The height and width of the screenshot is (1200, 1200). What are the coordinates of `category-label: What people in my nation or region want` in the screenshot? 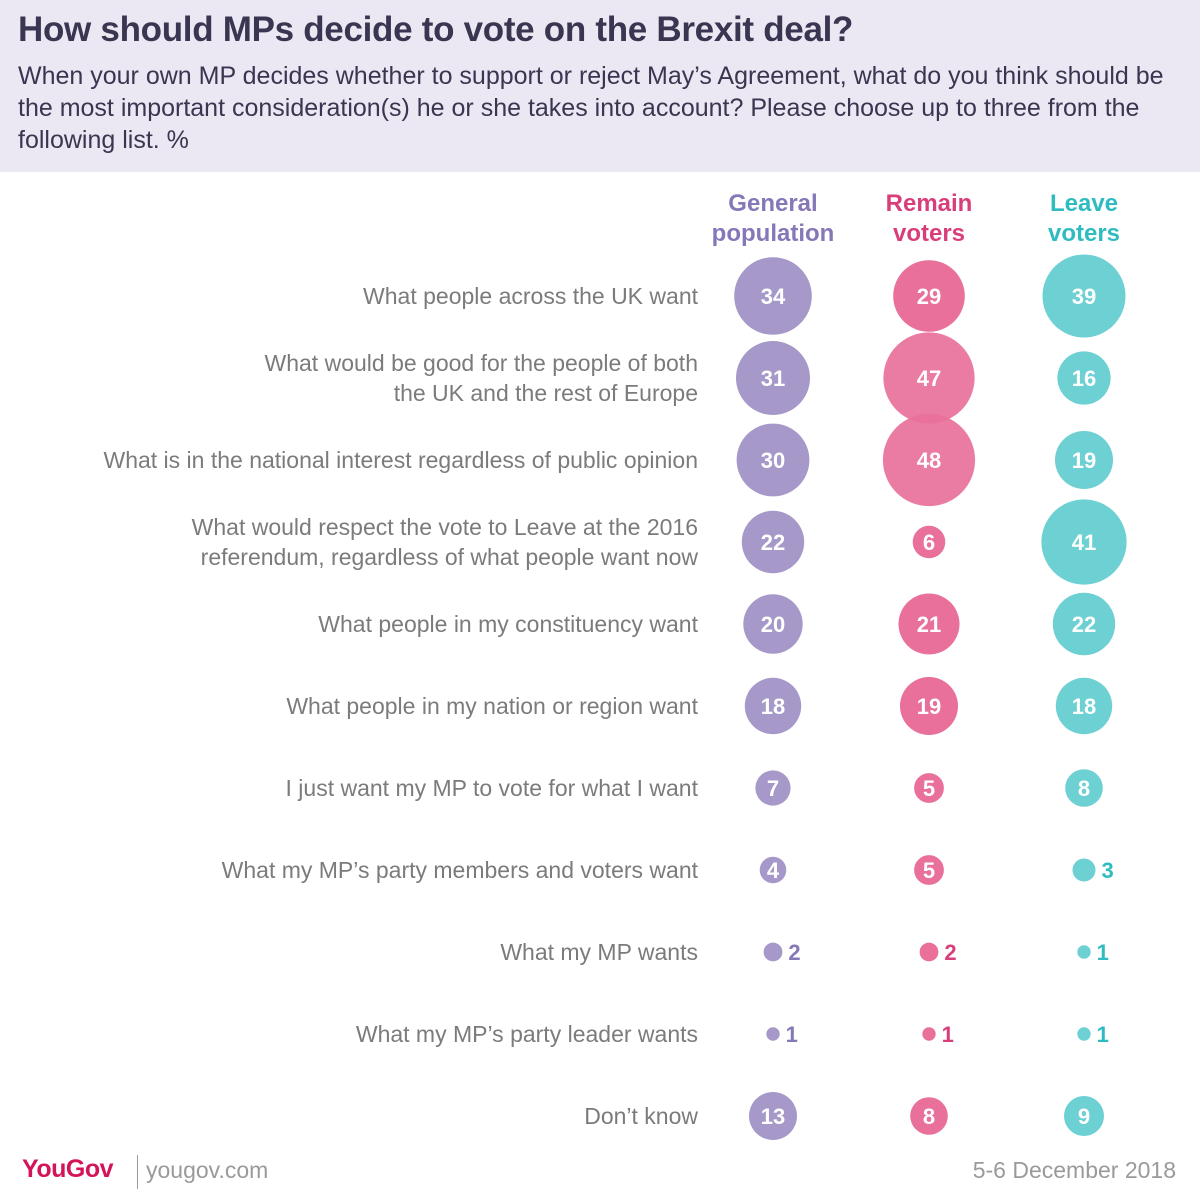 It's located at (492, 706).